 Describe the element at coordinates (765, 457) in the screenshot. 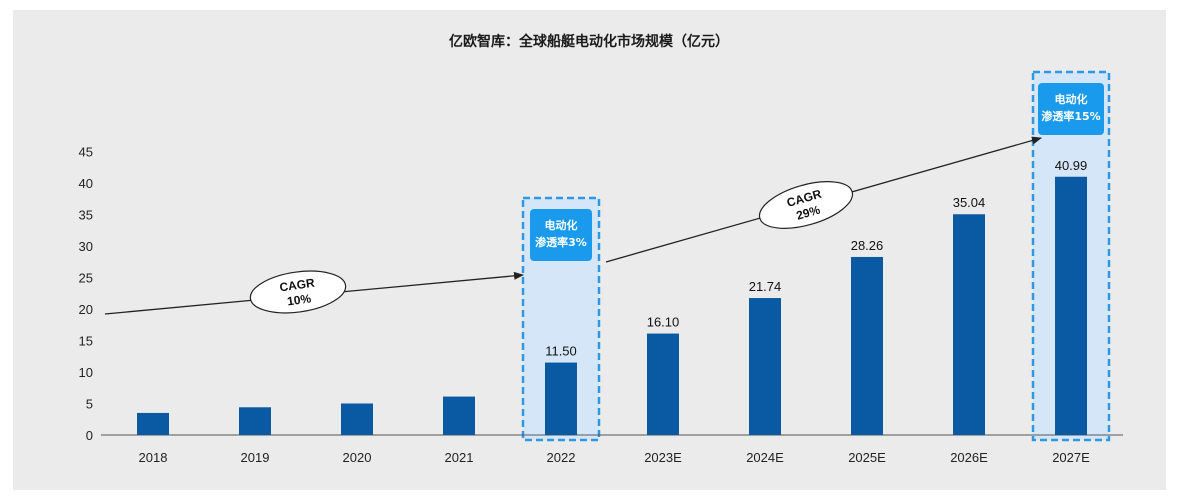

I see `x-tick-label: 2024E` at that location.